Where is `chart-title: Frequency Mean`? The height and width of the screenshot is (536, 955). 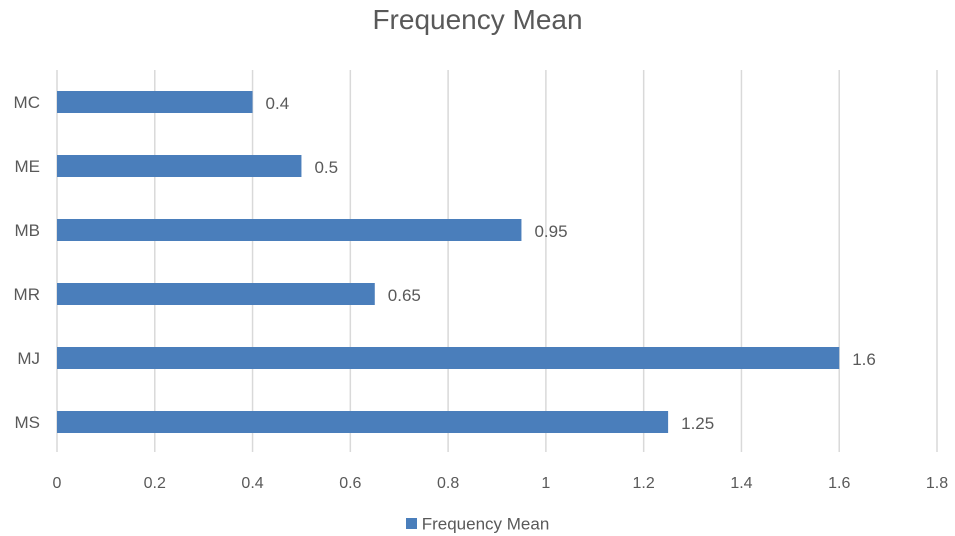
chart-title: Frequency Mean is located at coordinates (477, 19).